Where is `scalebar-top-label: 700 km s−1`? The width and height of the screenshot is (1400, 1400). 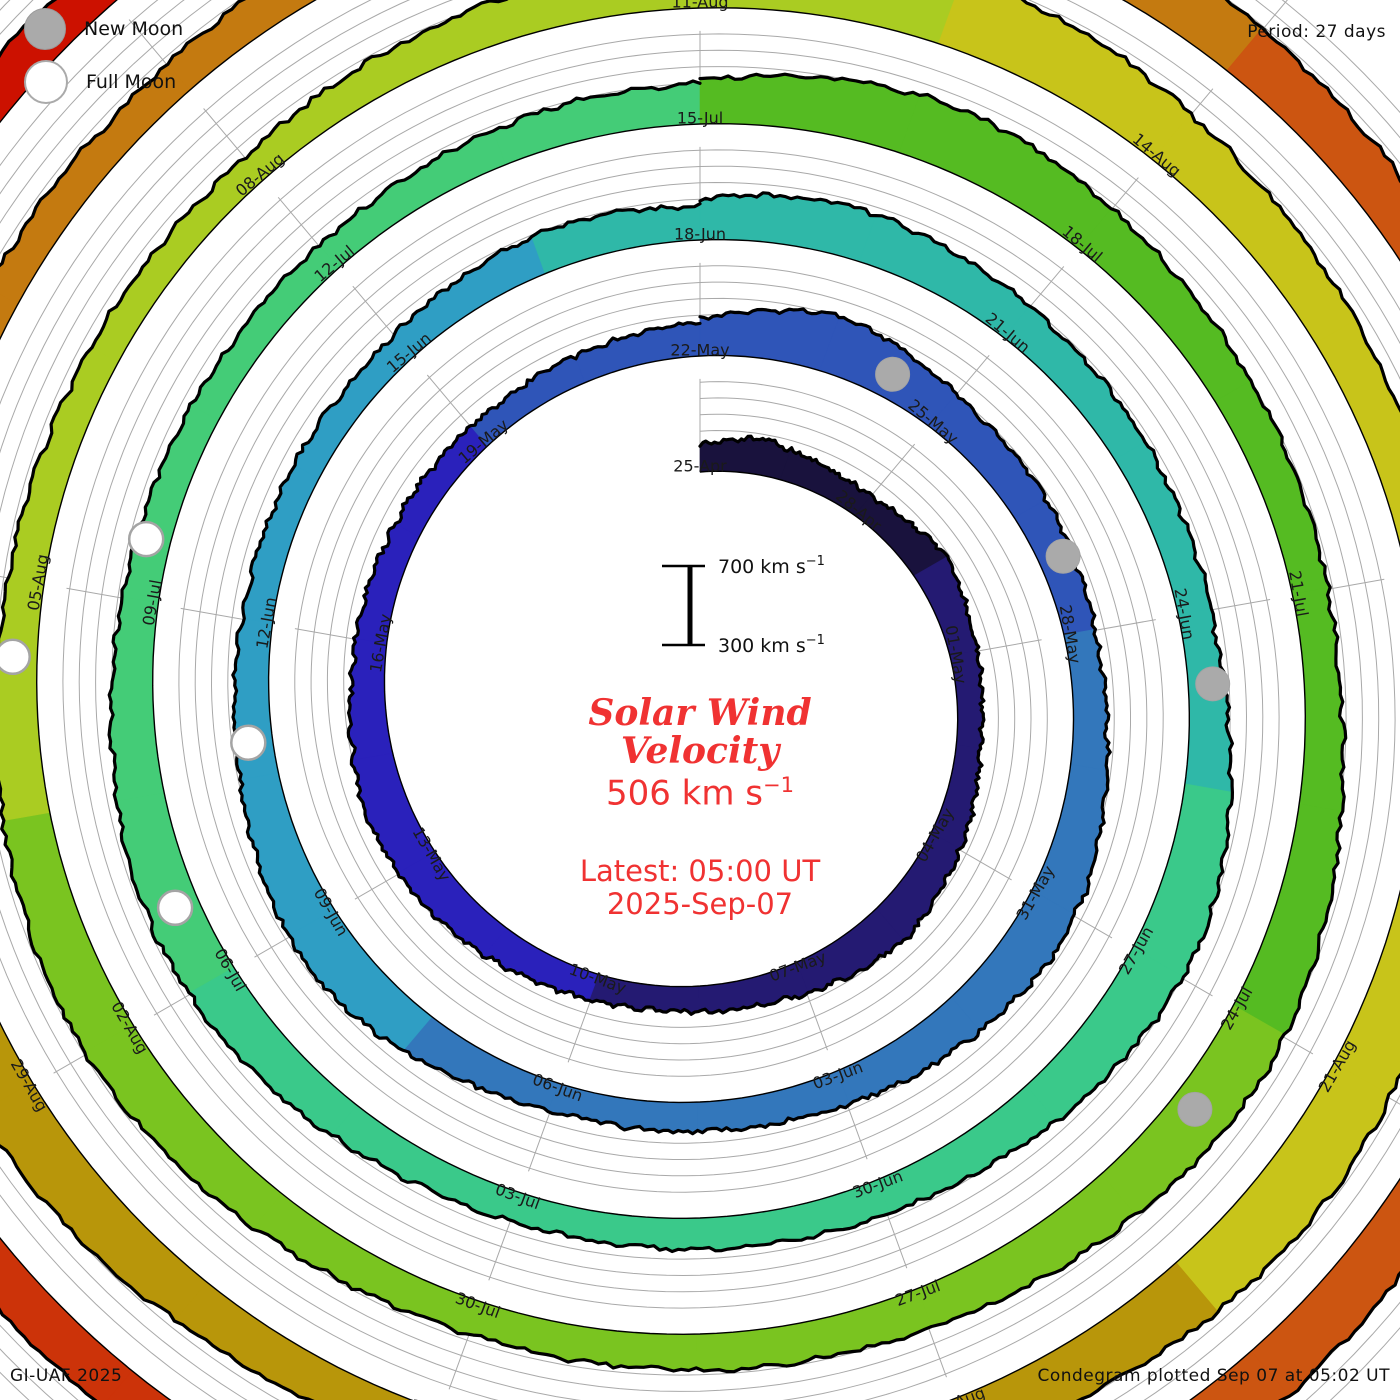 scalebar-top-label: 700 km s−1 is located at coordinates (771, 566).